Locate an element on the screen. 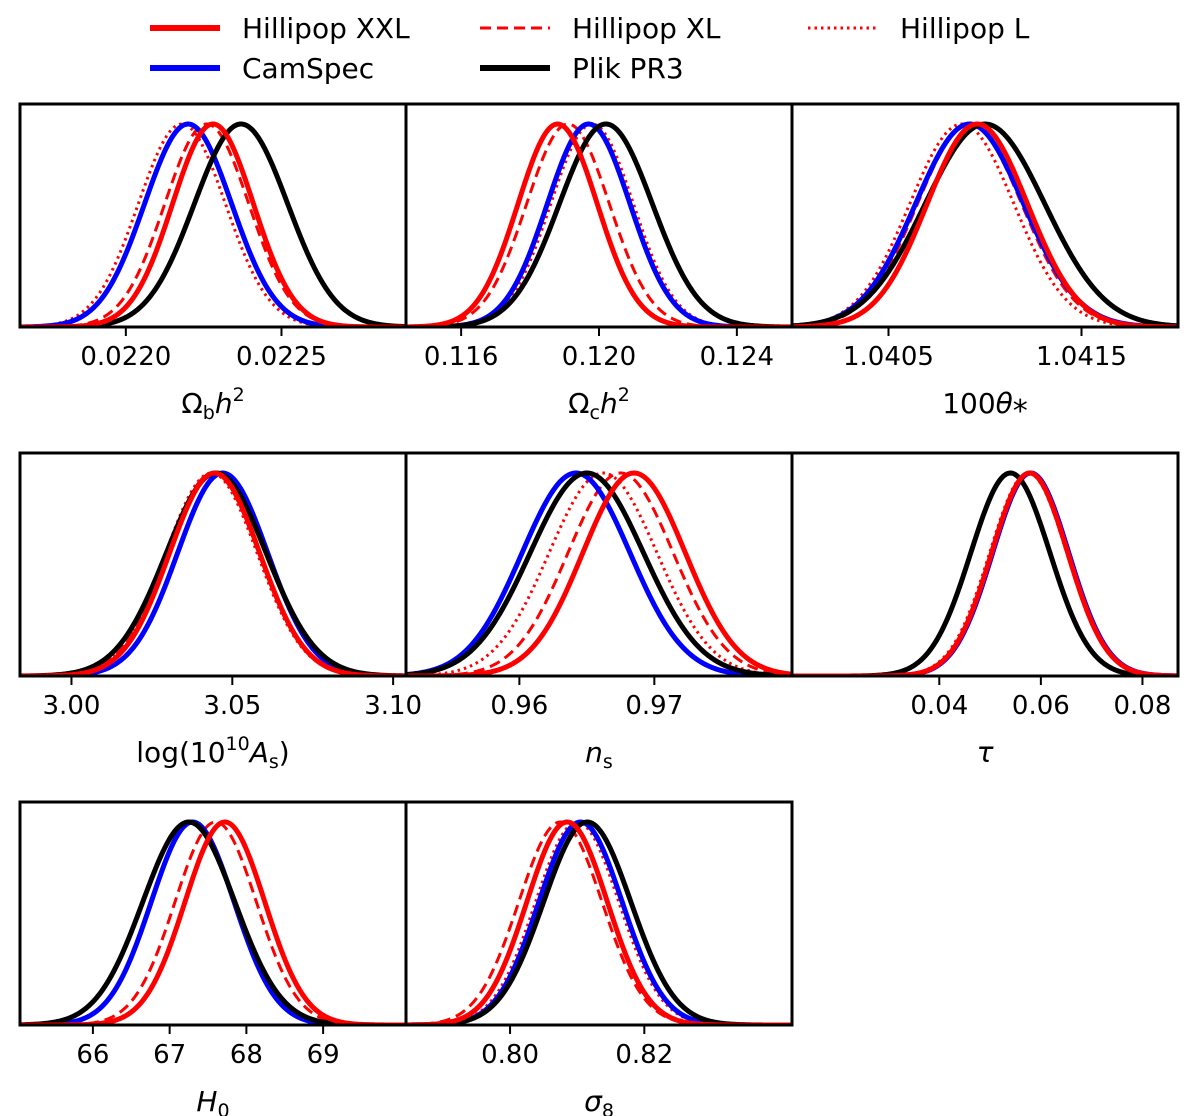 The image size is (1200, 1116). curve-tau-hillipop-xxl is located at coordinates (985, 573).